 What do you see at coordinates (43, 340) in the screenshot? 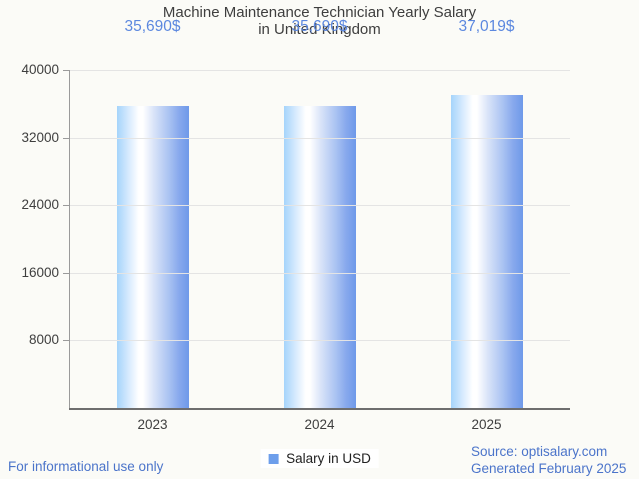
I see `y-tick-label: 8000` at bounding box center [43, 340].